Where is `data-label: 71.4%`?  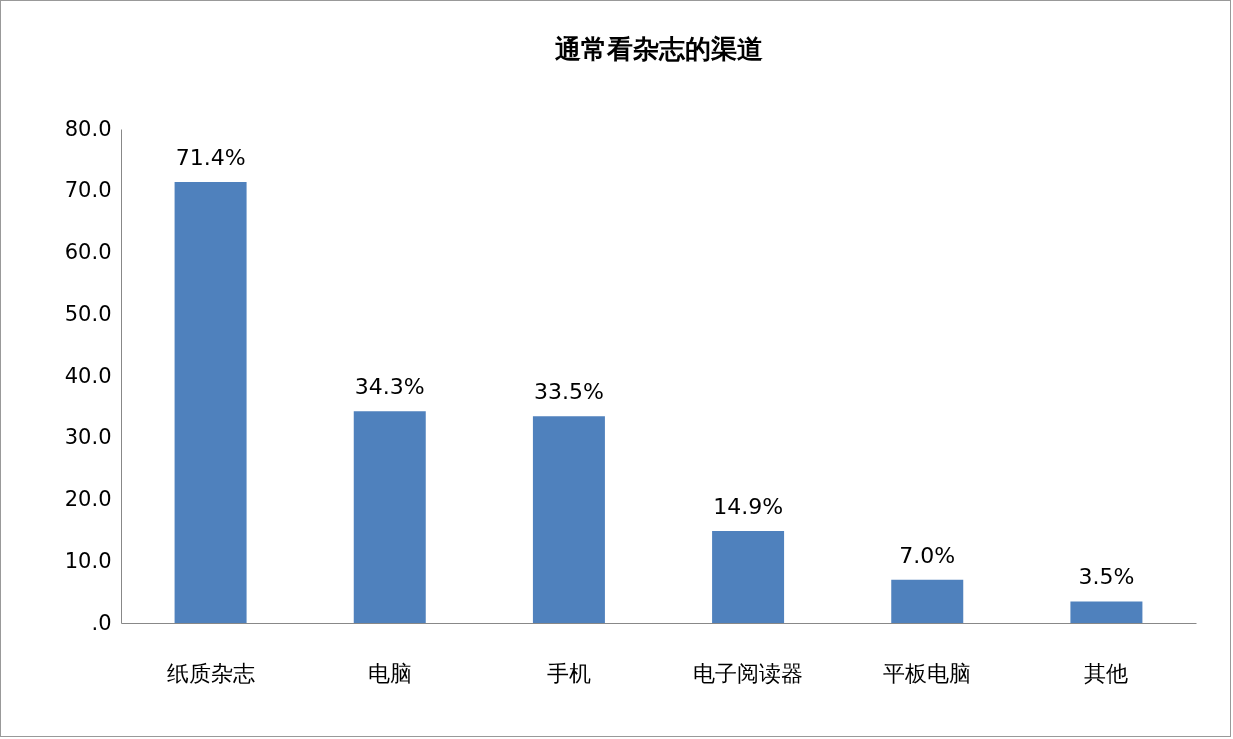
data-label: 71.4% is located at coordinates (210, 158).